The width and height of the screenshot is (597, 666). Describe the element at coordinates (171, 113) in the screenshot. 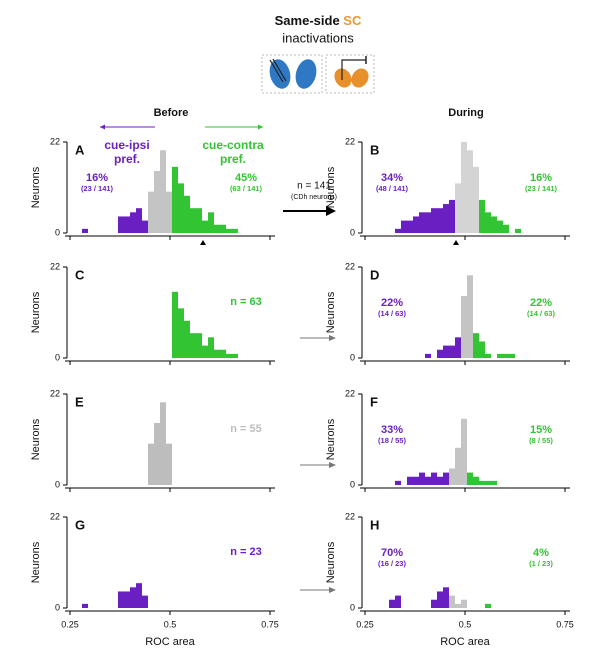

I see `column-title: Before` at that location.